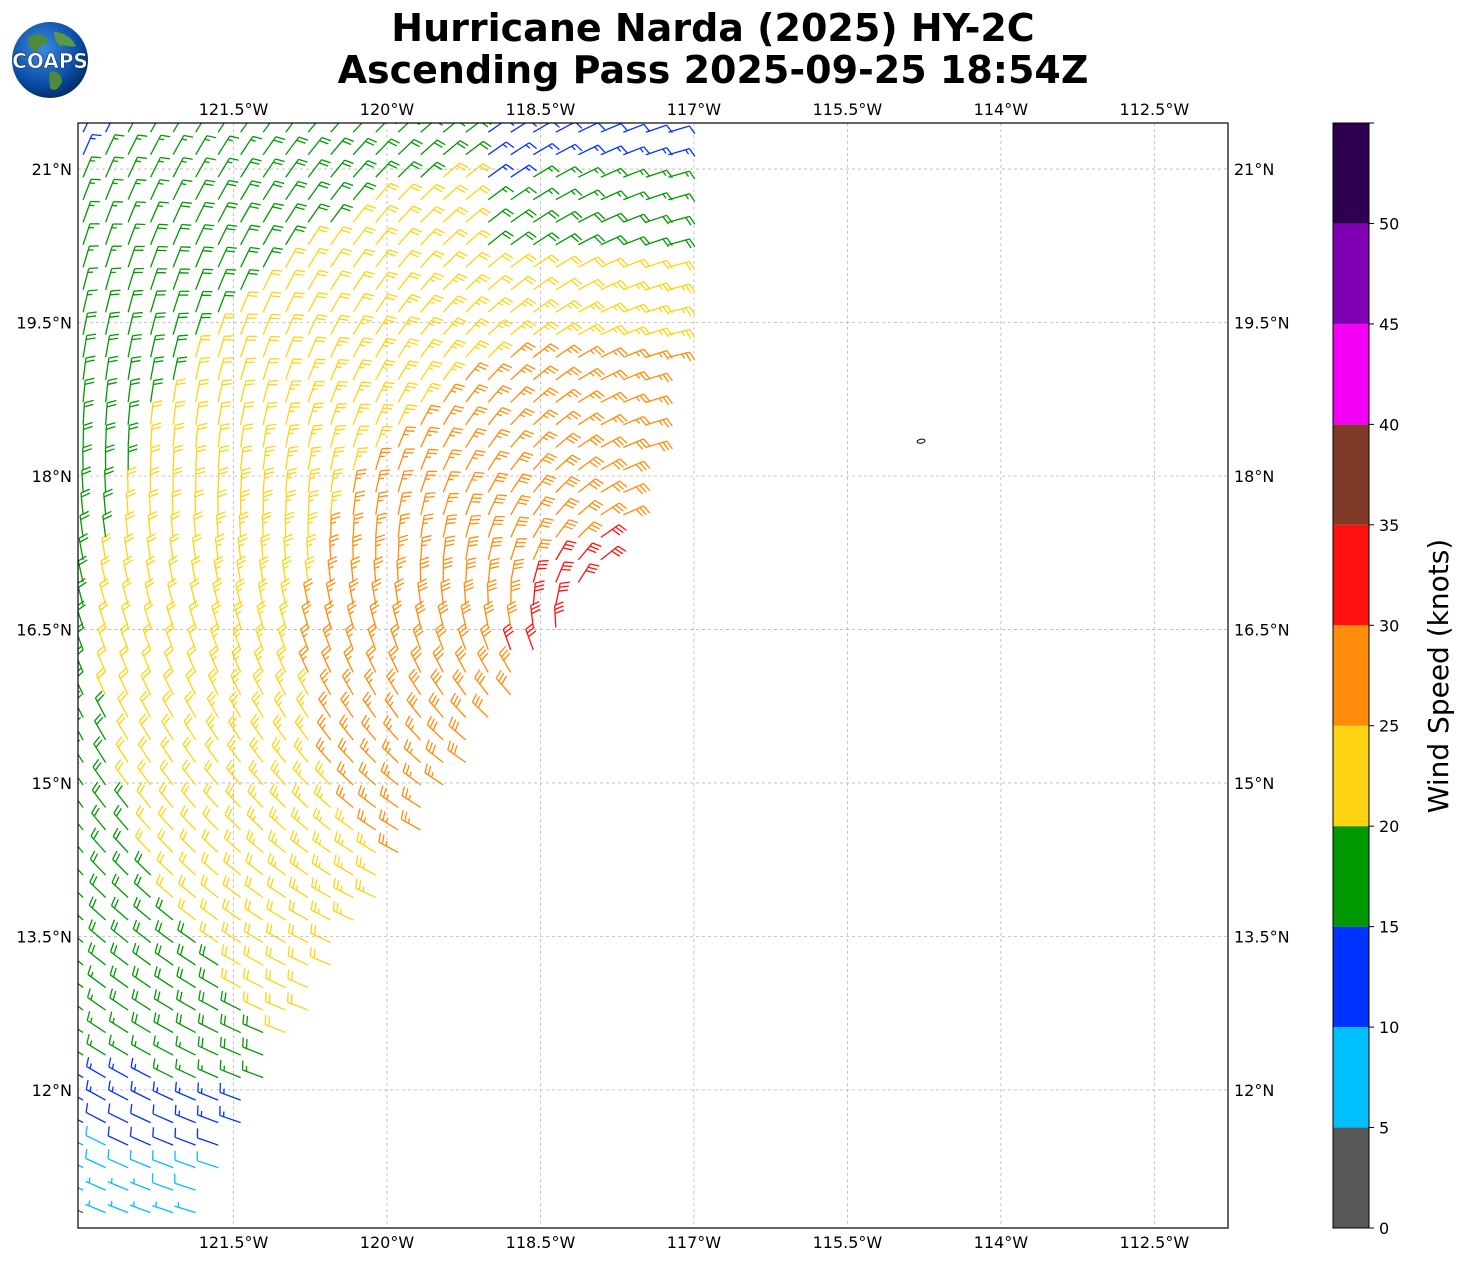  I want to click on longitude-tick-label-top: 114°W, so click(1001, 109).